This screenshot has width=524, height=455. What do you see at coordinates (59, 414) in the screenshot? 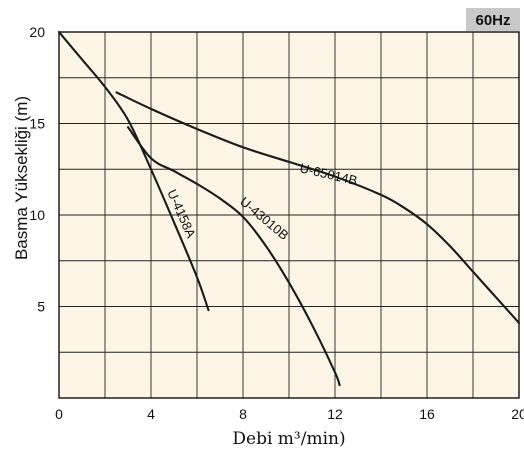
I see `x-tick-label: 0` at bounding box center [59, 414].